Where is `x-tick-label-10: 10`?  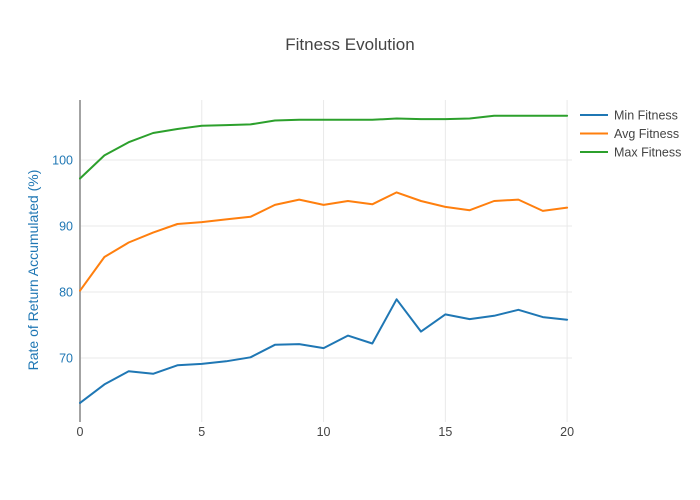 x-tick-label-10: 10 is located at coordinates (324, 432).